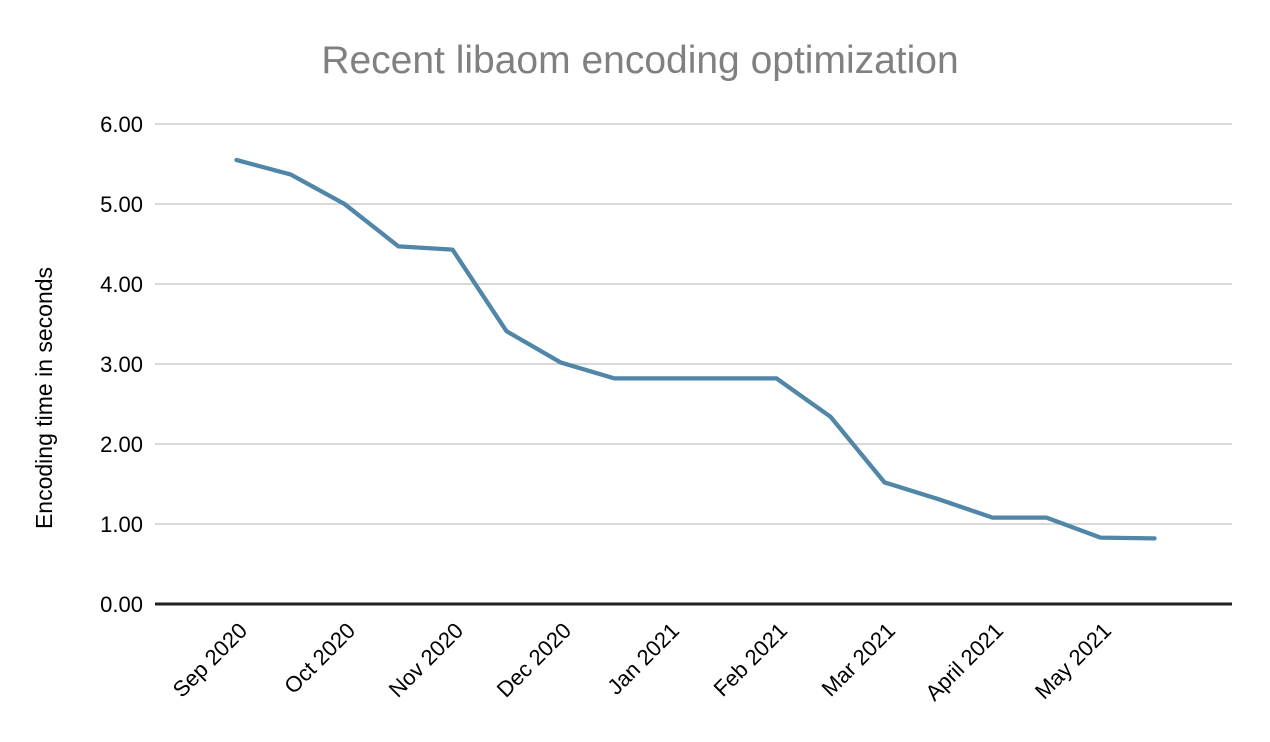 The width and height of the screenshot is (1270, 742). What do you see at coordinates (534, 660) in the screenshot?
I see `x-tick-label: Dec 2020` at bounding box center [534, 660].